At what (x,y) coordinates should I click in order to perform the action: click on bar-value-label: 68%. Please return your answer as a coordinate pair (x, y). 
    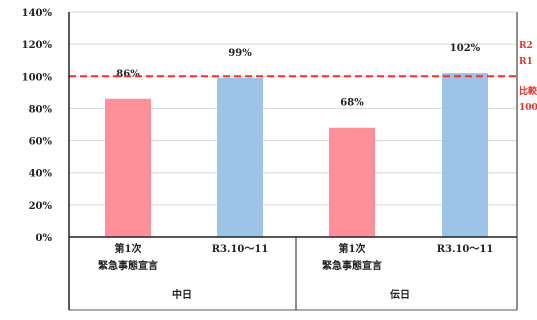
    Looking at the image, I should click on (352, 103).